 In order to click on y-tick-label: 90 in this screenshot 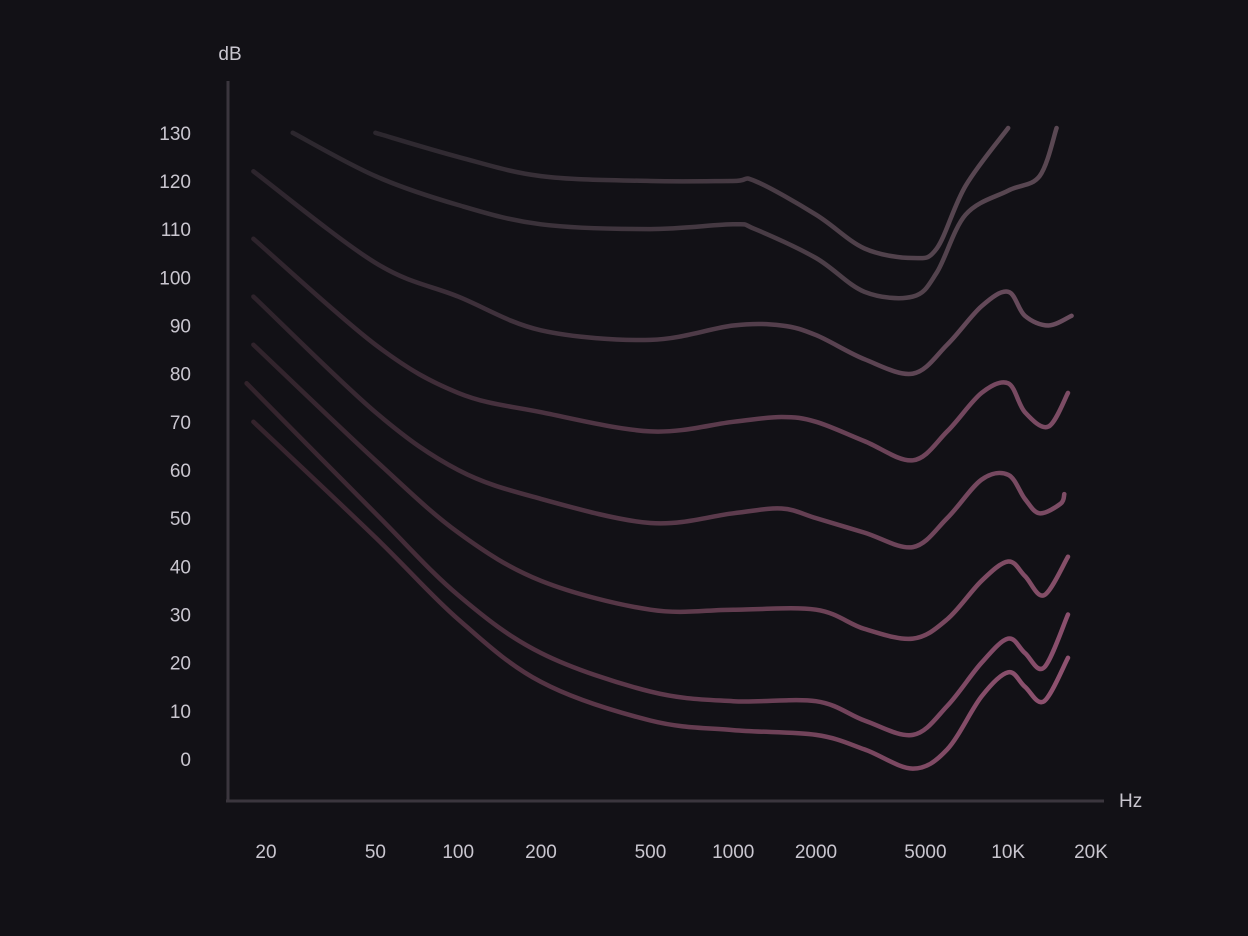, I will do `click(180, 326)`.